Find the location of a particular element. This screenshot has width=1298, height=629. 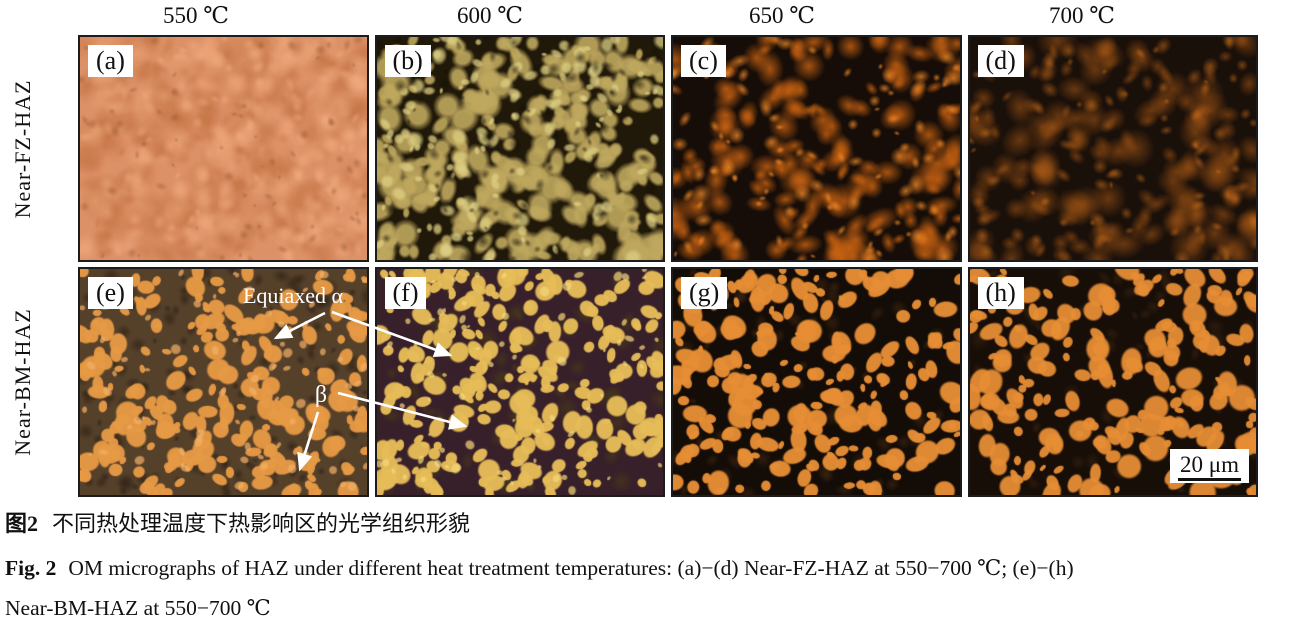

micrograph-panel-b: (b) is located at coordinates (519, 148).